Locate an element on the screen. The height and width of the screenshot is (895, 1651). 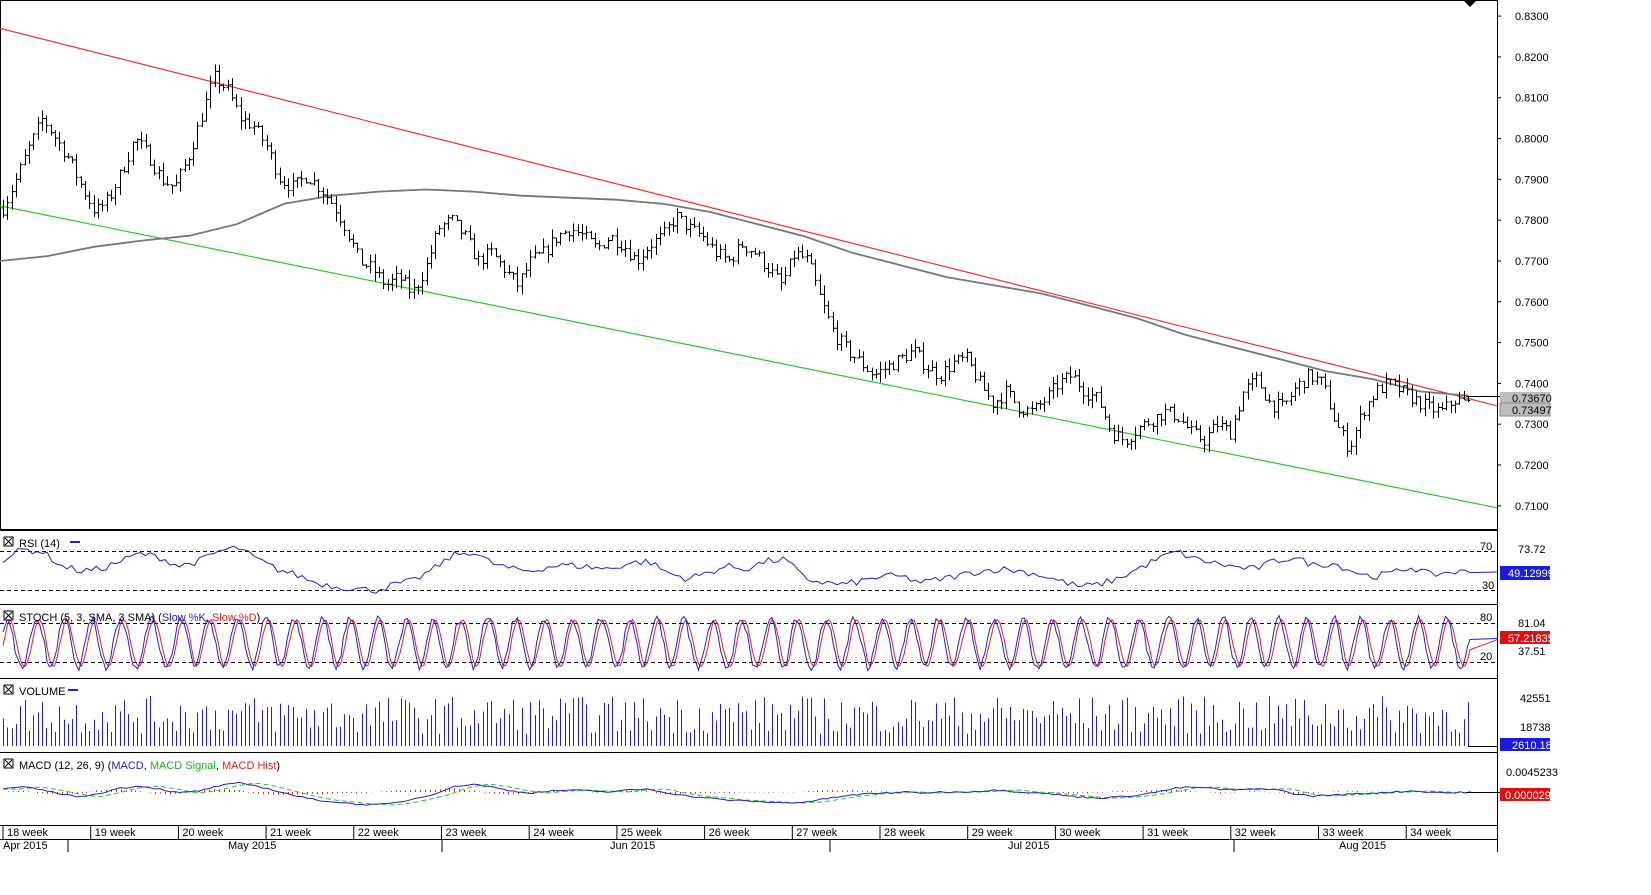
macd-legend: MACD is located at coordinates (127, 766).